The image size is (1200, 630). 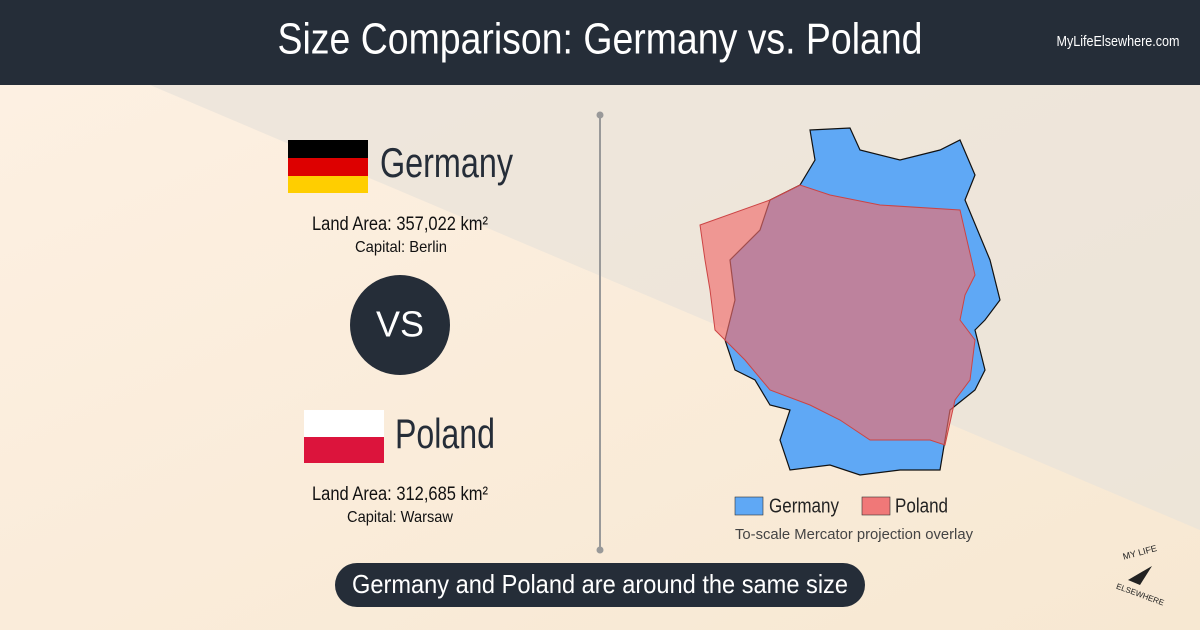 What do you see at coordinates (804, 506) in the screenshot?
I see `legend-label: Germany` at bounding box center [804, 506].